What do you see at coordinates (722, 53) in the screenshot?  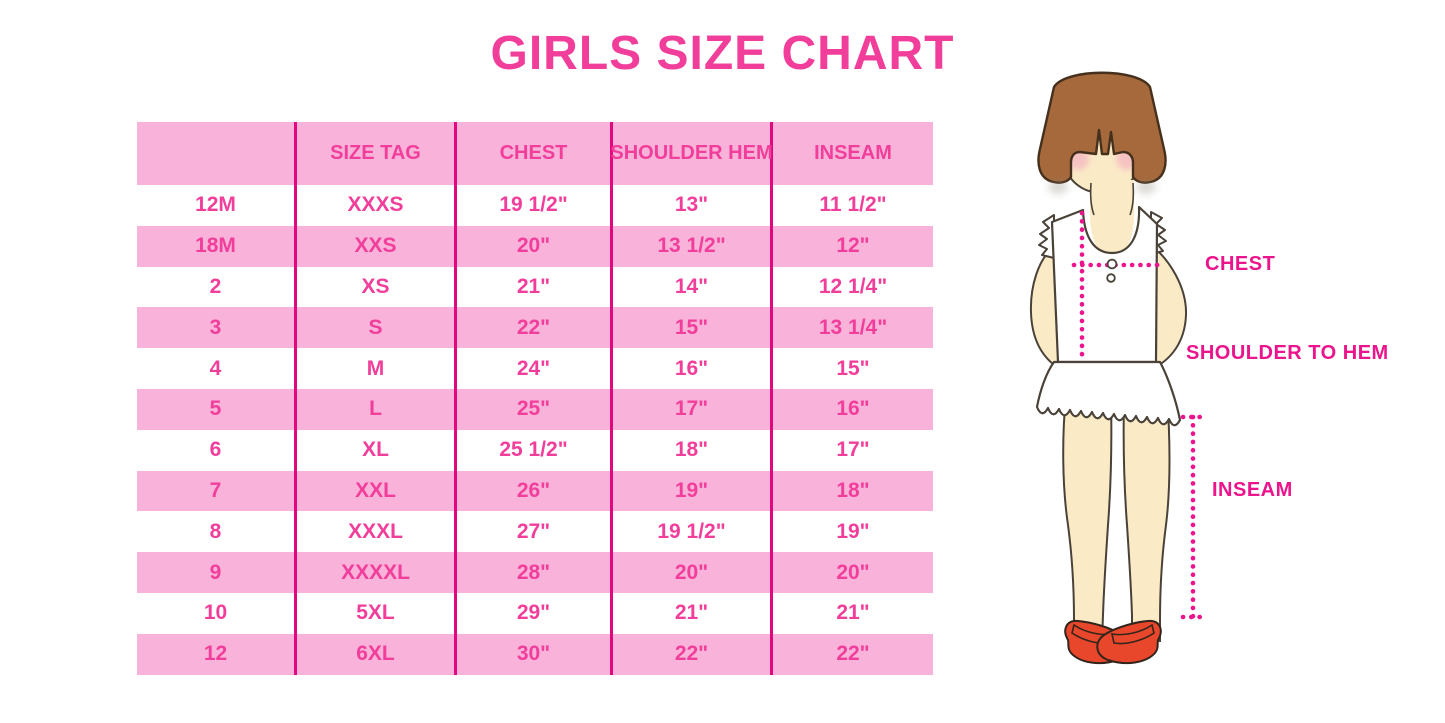 I see `page-title: GIRLS SIZE CHART` at bounding box center [722, 53].